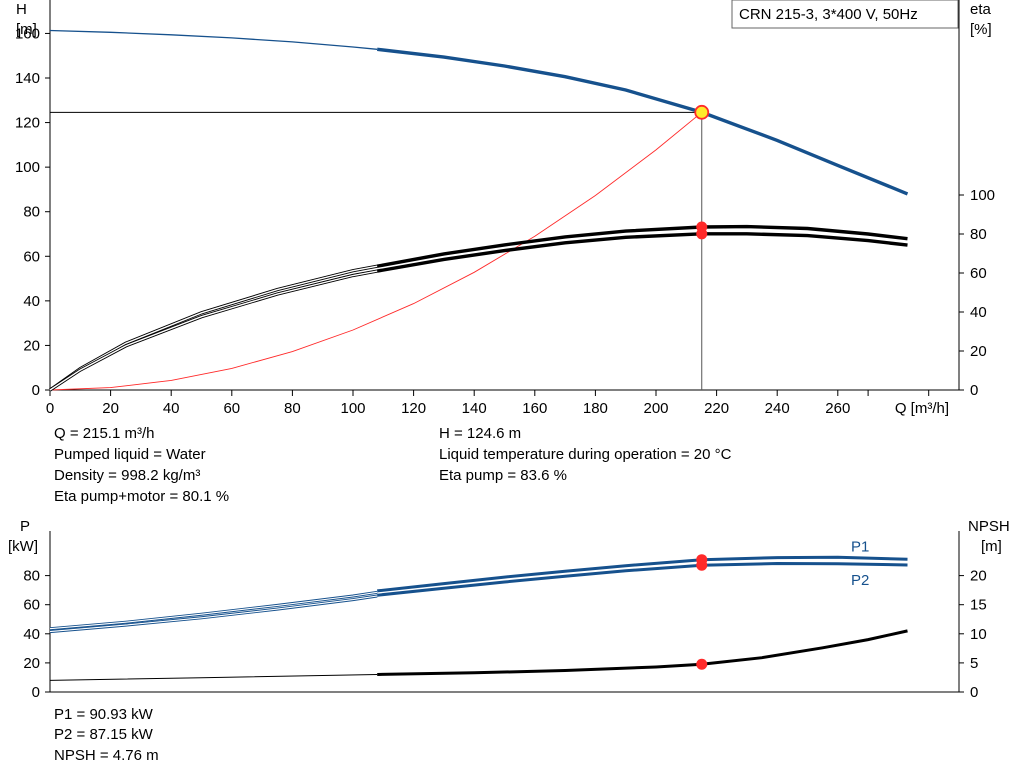 Image resolution: width=1024 pixels, height=781 pixels. Describe the element at coordinates (974, 692) in the screenshot. I see `bottom-right-tick-label: 0` at that location.